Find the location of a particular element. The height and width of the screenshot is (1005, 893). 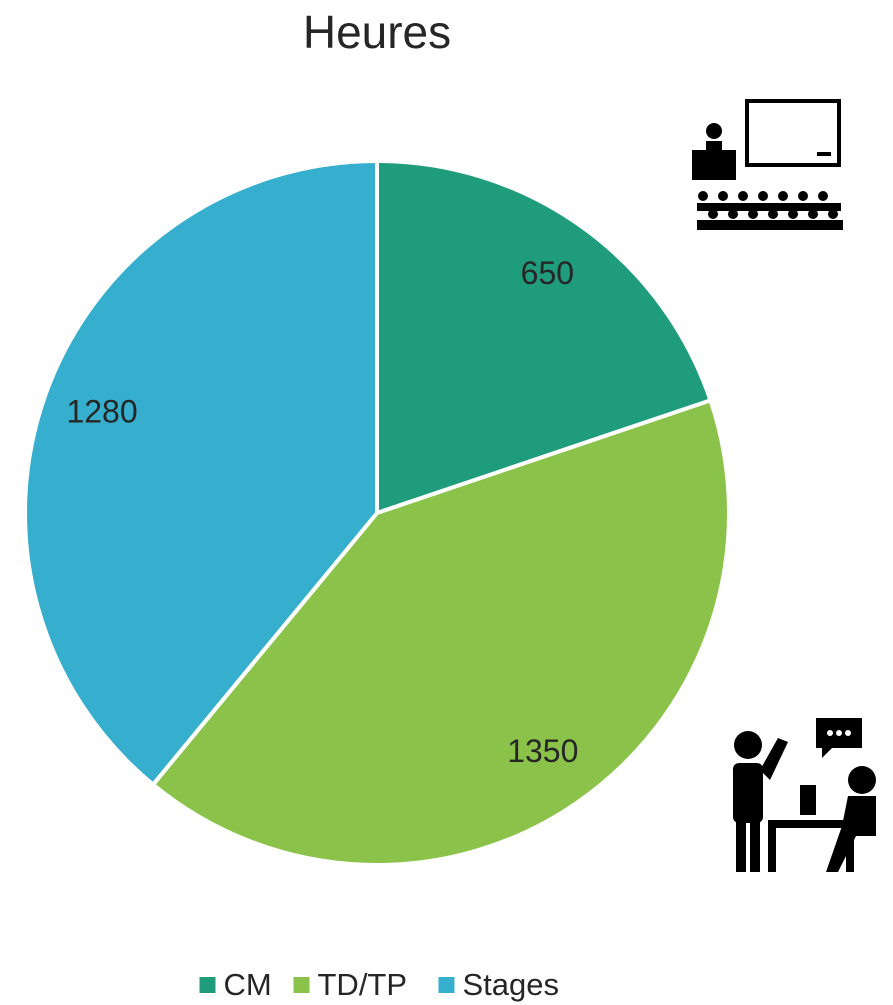

legend-label: CM is located at coordinates (248, 984).